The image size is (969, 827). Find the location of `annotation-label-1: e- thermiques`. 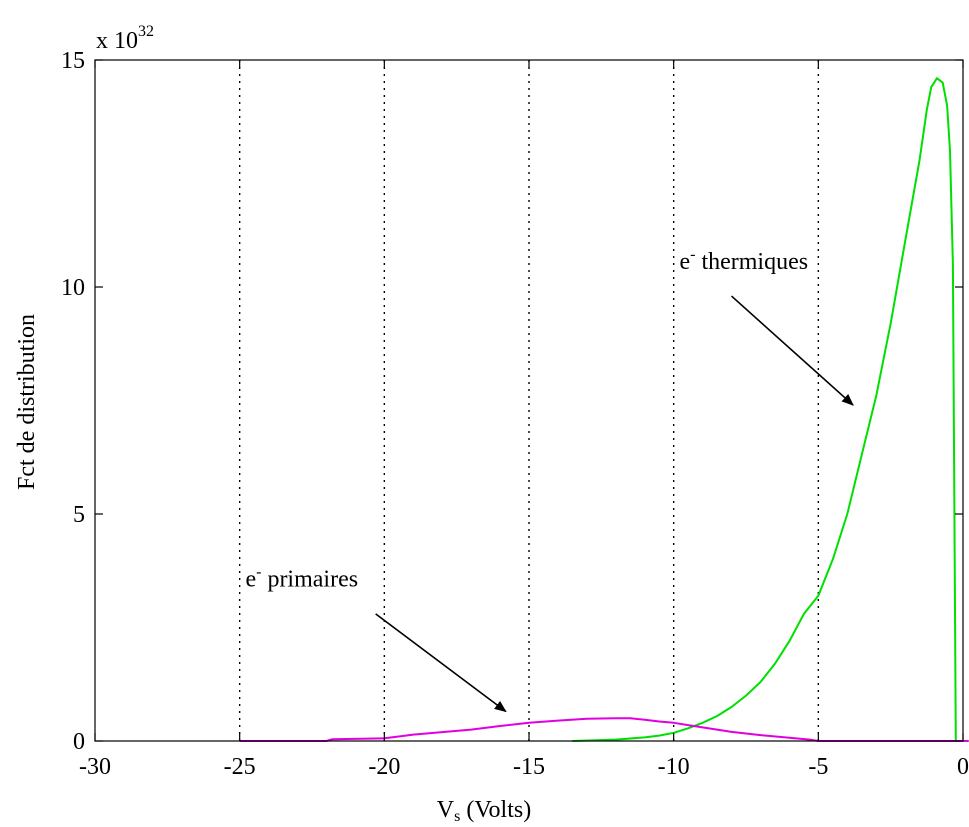

annotation-label-1: e- thermiques is located at coordinates (743, 260).